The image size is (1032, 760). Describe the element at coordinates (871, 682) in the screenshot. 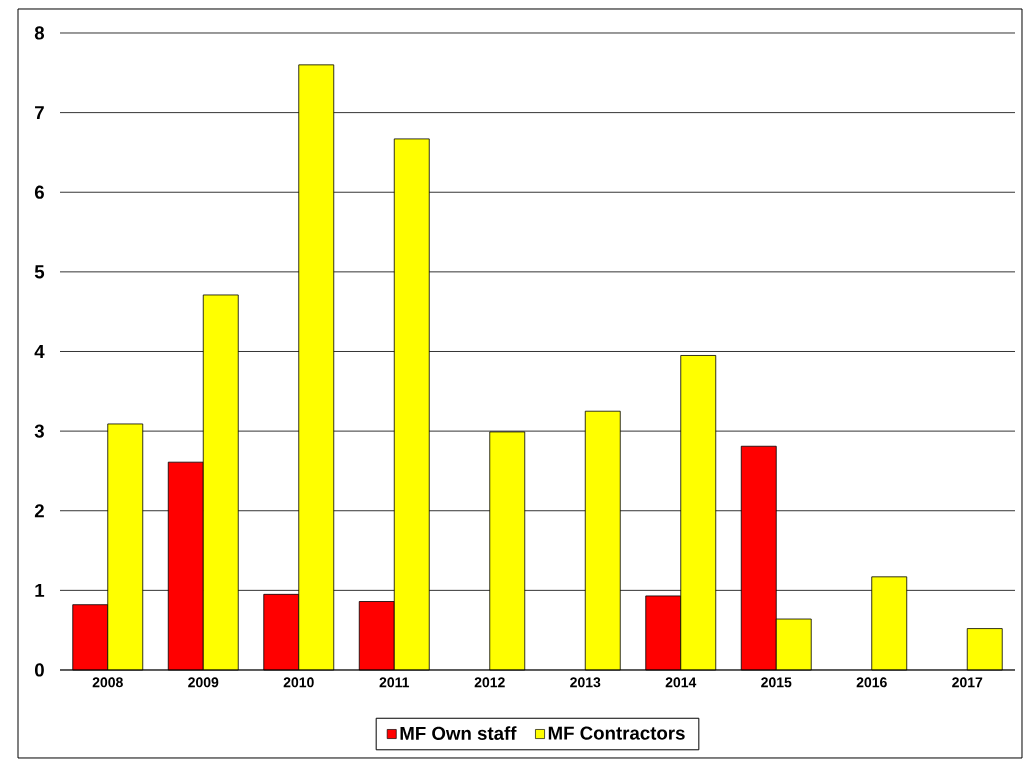

I see `x-tick-label: 2016` at that location.